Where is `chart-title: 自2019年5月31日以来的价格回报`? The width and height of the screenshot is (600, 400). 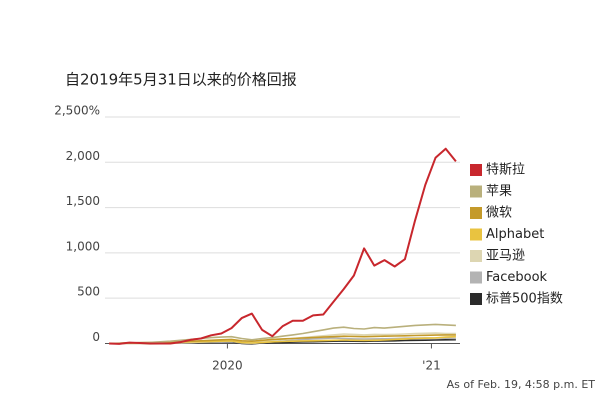 chart-title: 自2019年5月31日以来的价格回报 is located at coordinates (181, 80).